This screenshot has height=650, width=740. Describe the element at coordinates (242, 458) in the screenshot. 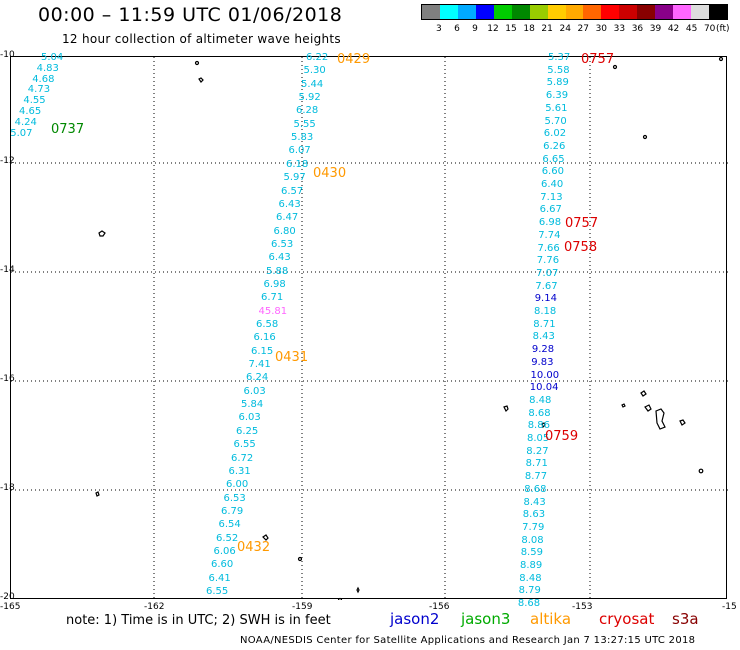

I see `wave-height-value: 6.72` at that location.